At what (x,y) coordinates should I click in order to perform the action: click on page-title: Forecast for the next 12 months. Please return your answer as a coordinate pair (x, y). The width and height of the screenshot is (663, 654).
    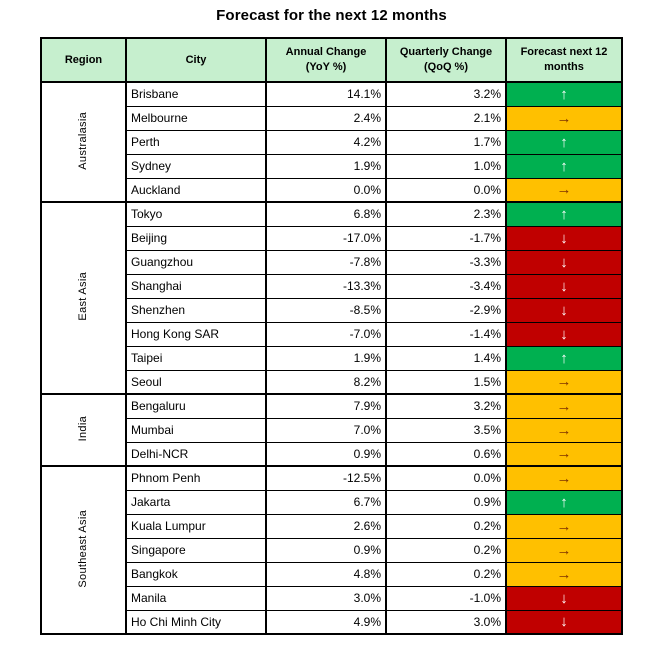
    Looking at the image, I should click on (331, 15).